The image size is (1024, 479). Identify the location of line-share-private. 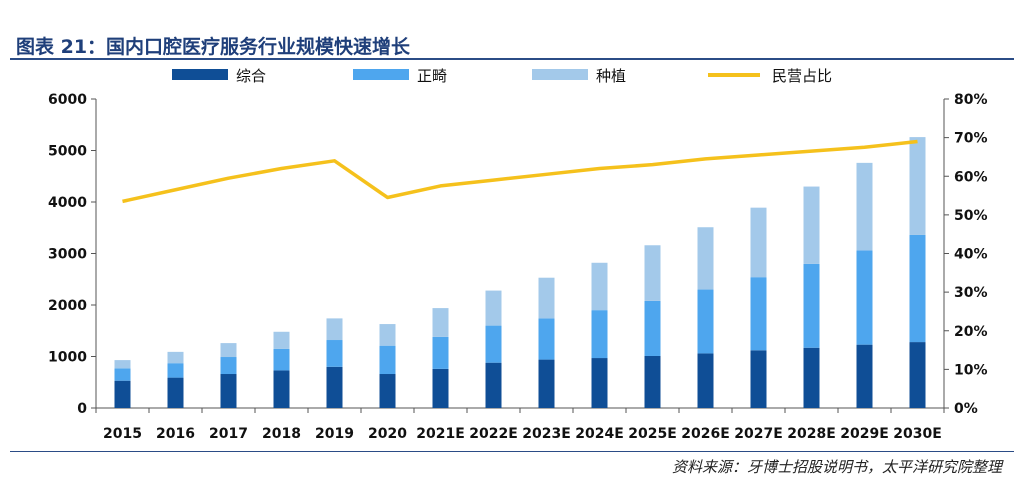
(520, 171).